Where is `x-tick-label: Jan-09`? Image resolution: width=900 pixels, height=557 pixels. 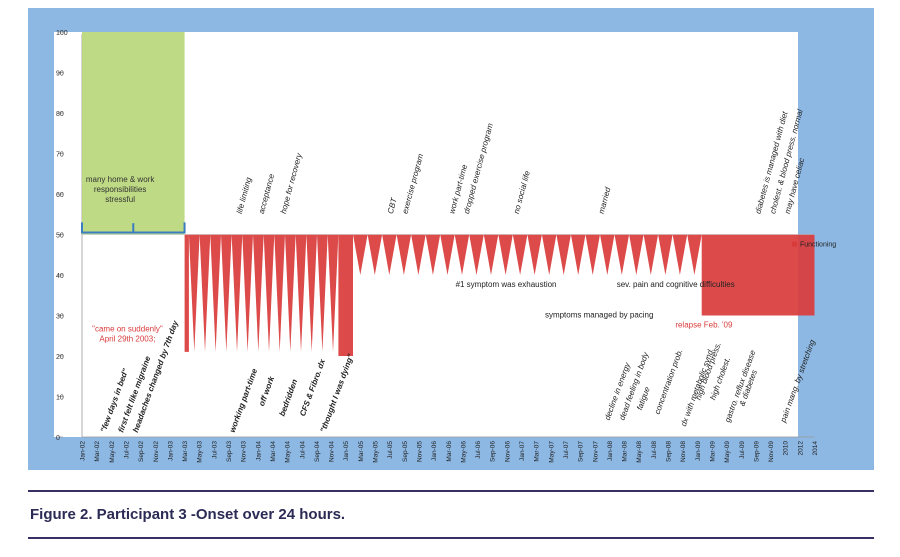 x-tick-label: Jan-09 is located at coordinates (698, 451).